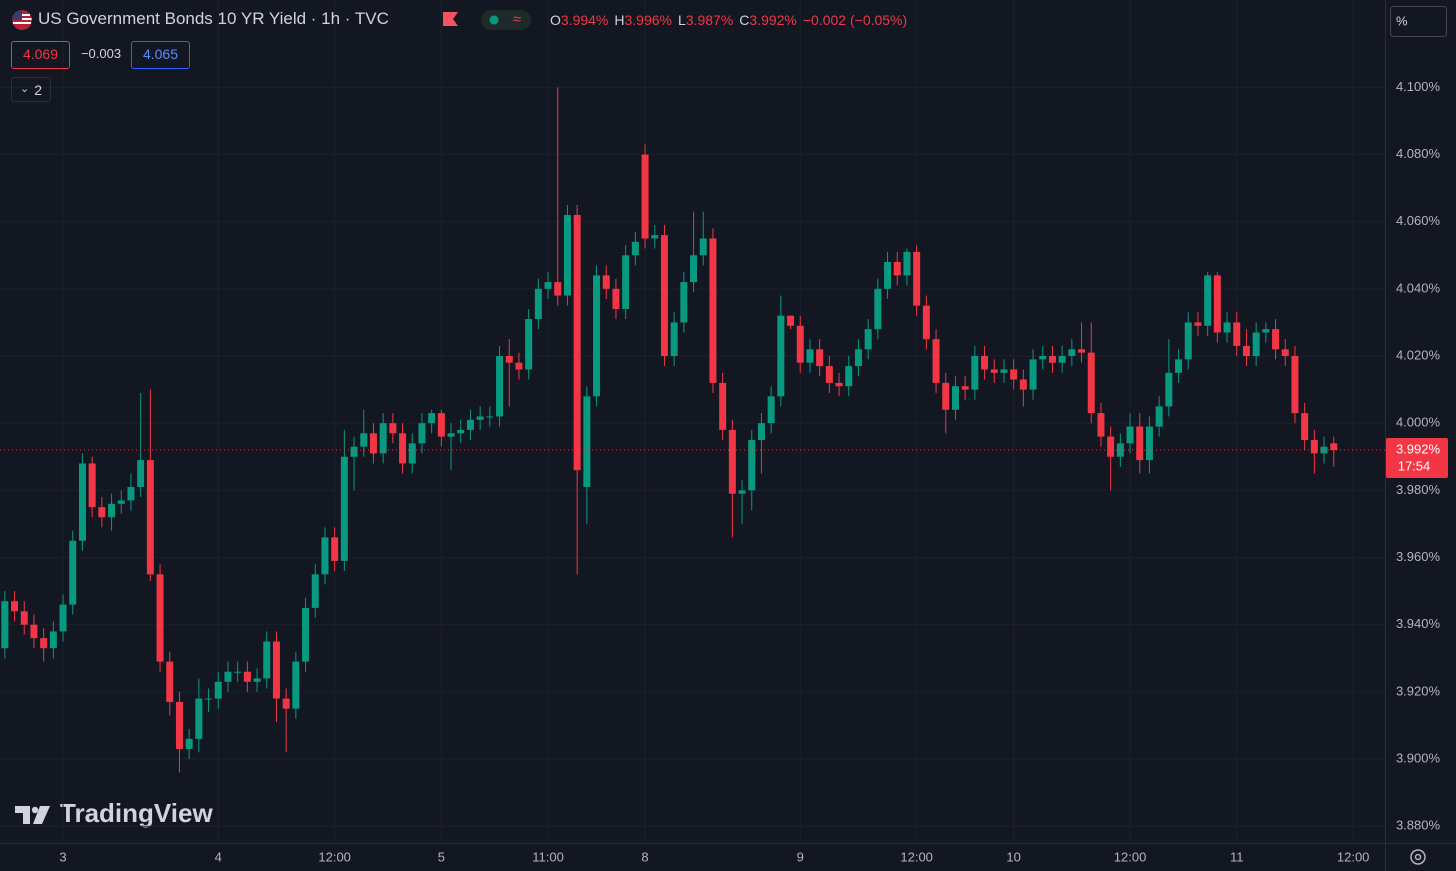 The image size is (1456, 871). I want to click on y-tick-label: 4.020%, so click(1418, 354).